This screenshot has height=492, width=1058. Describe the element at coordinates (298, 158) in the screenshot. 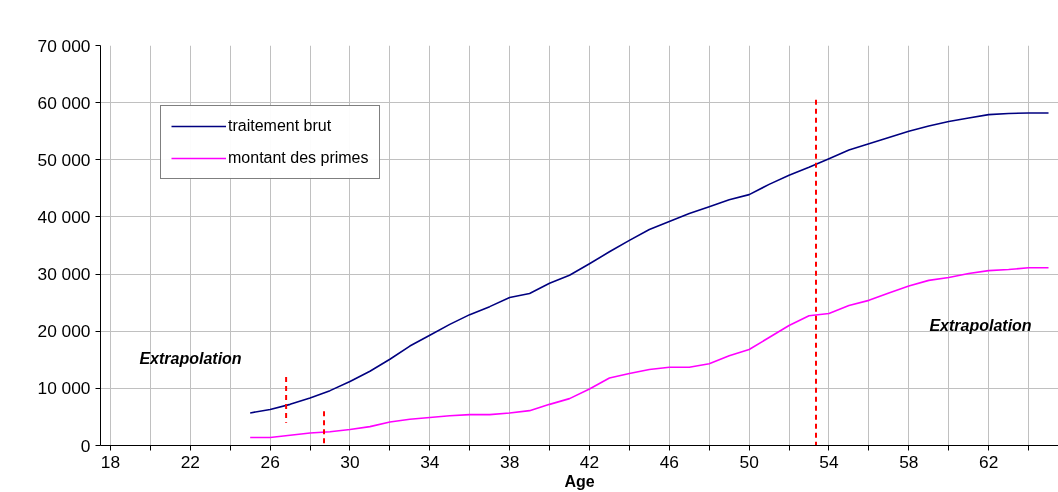

I see `legend-label: montant des primes` at that location.